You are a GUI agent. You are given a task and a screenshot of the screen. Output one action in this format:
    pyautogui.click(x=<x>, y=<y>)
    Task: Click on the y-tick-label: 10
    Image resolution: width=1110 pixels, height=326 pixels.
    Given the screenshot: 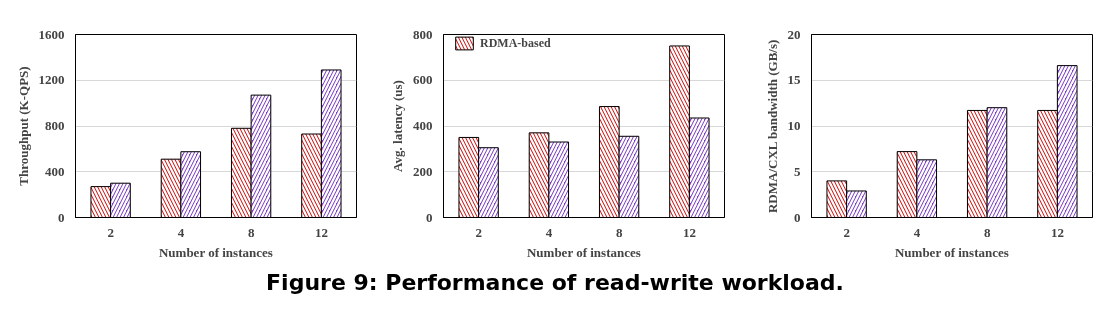 What is the action you would take?
    pyautogui.click(x=794, y=125)
    